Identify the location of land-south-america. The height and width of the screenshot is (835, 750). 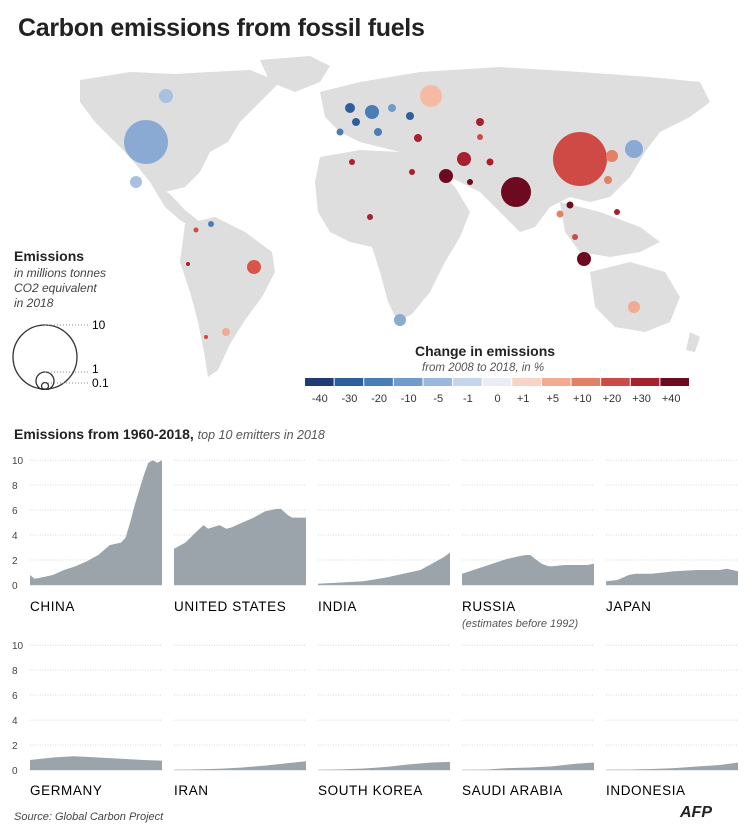
(227, 297).